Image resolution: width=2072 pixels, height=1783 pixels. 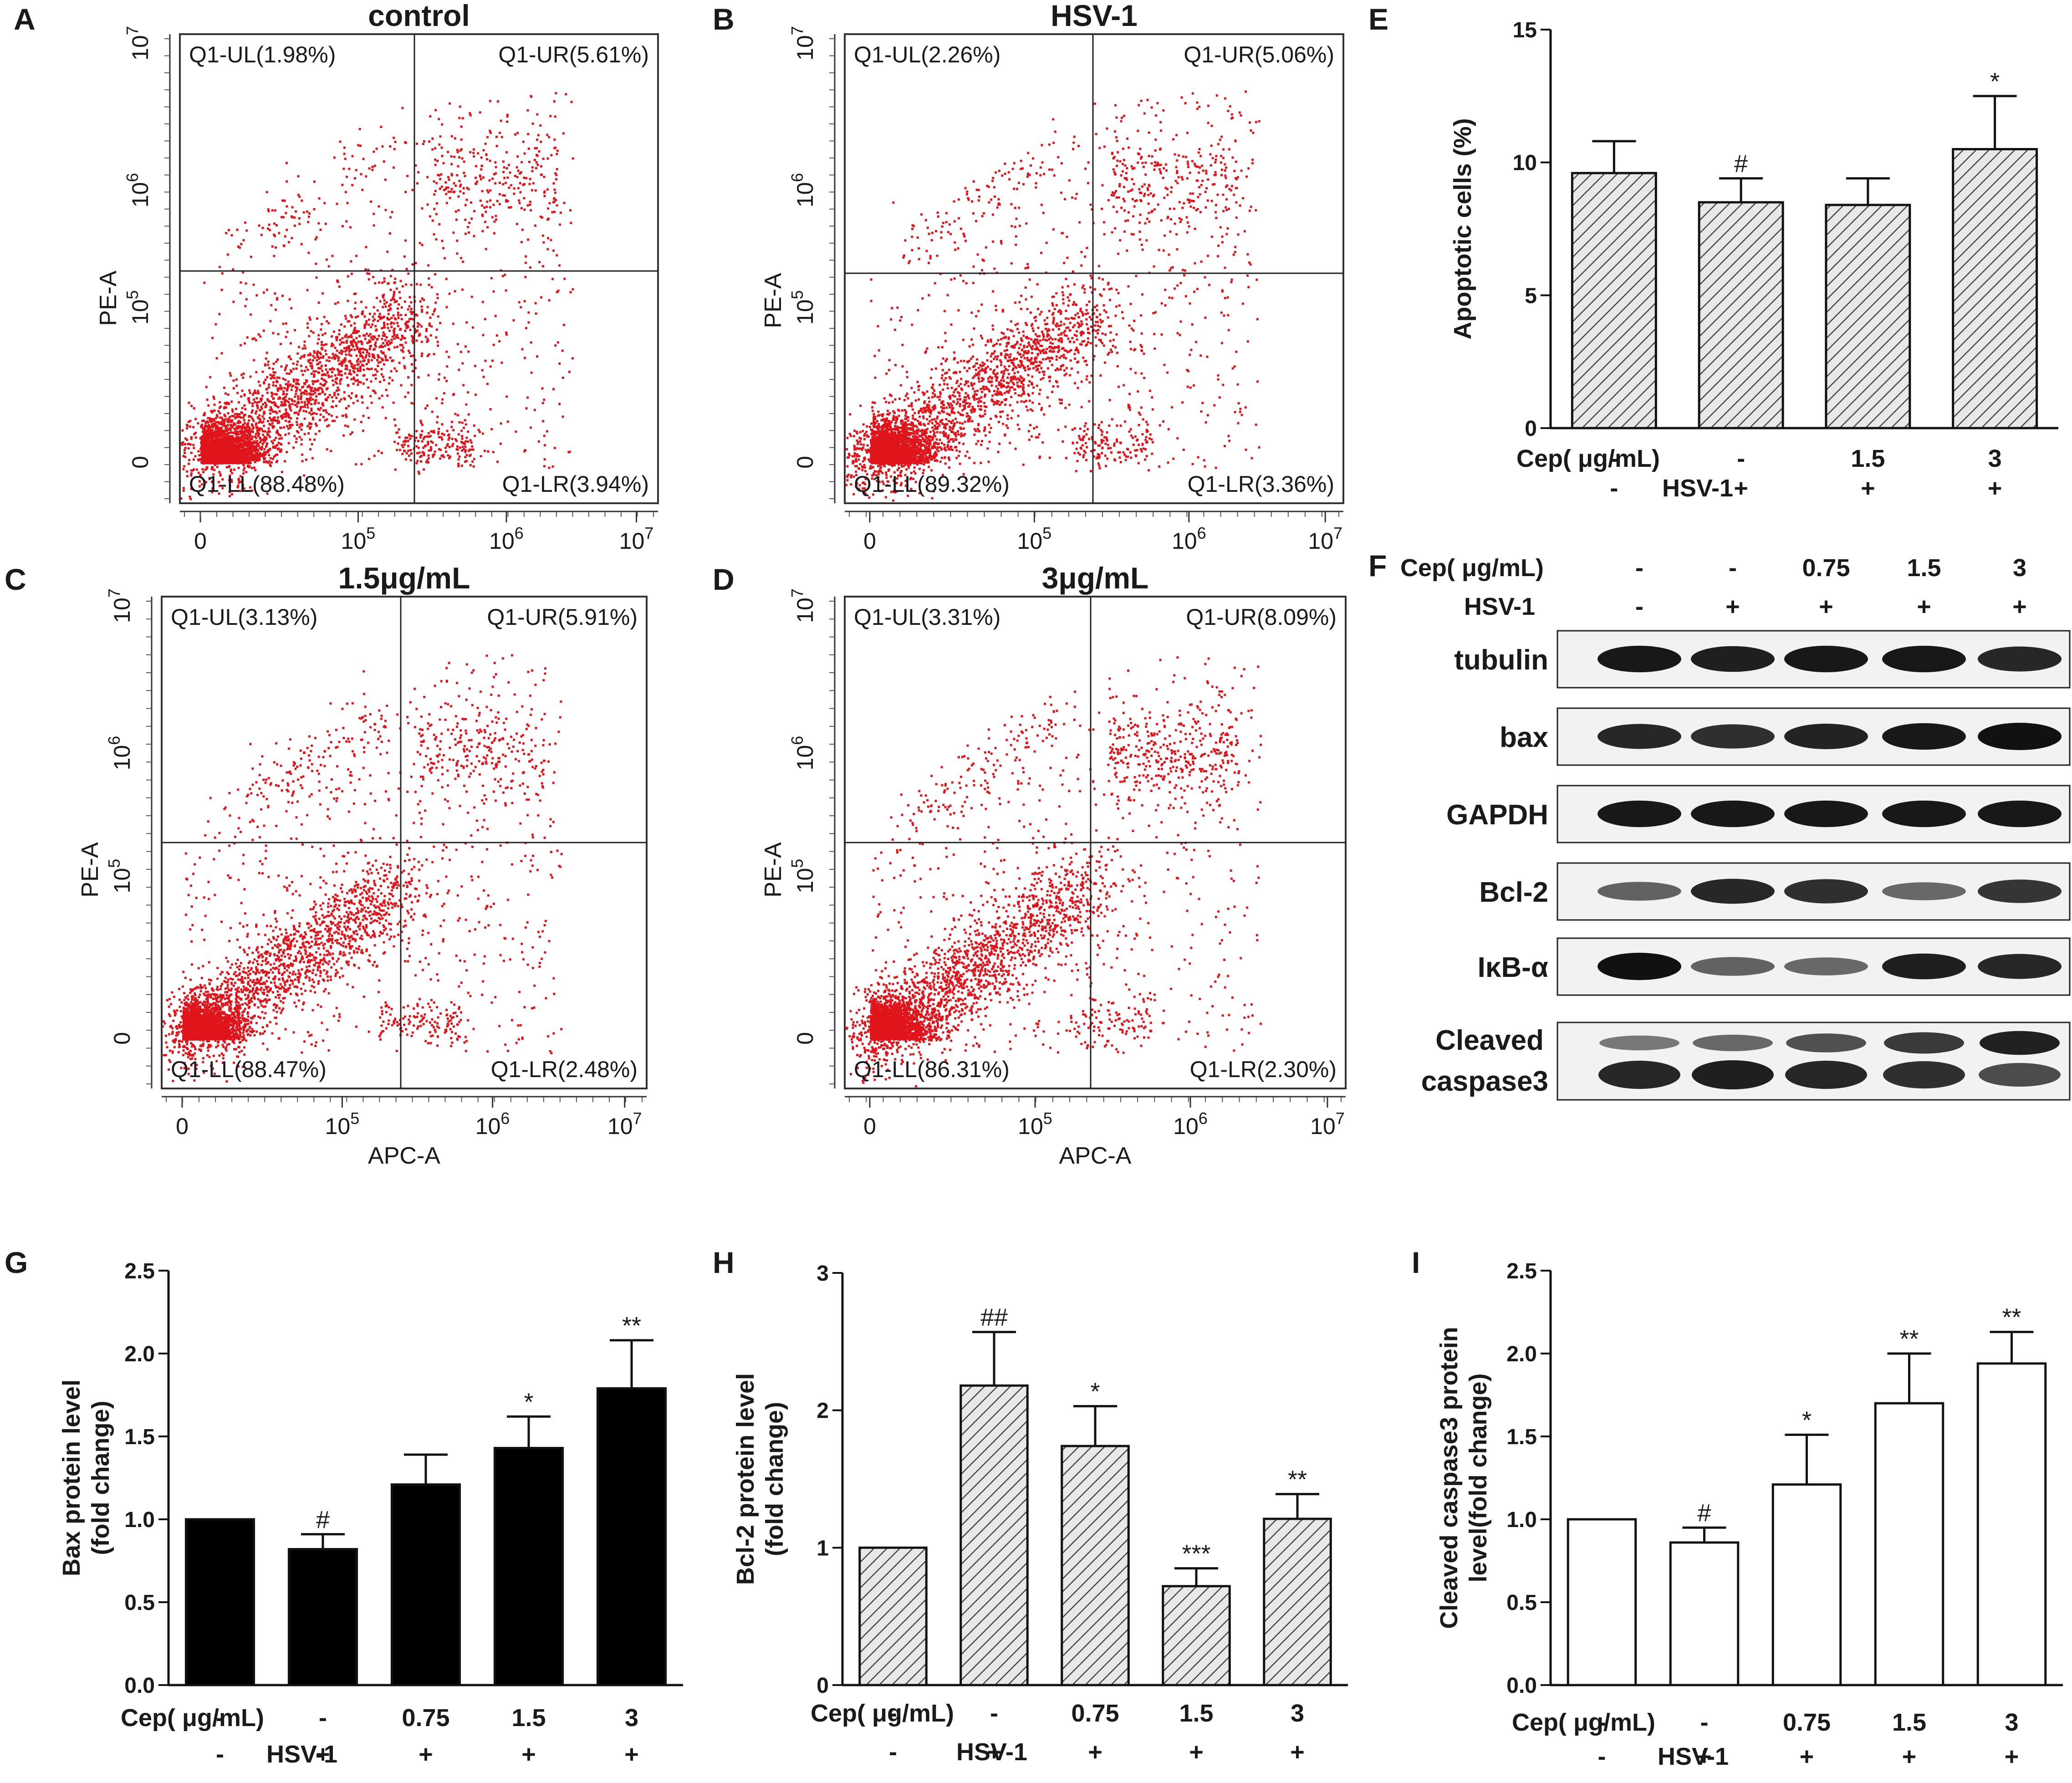 I want to click on quadrant-LR: Q1-LR(2.48%), so click(x=564, y=1069).